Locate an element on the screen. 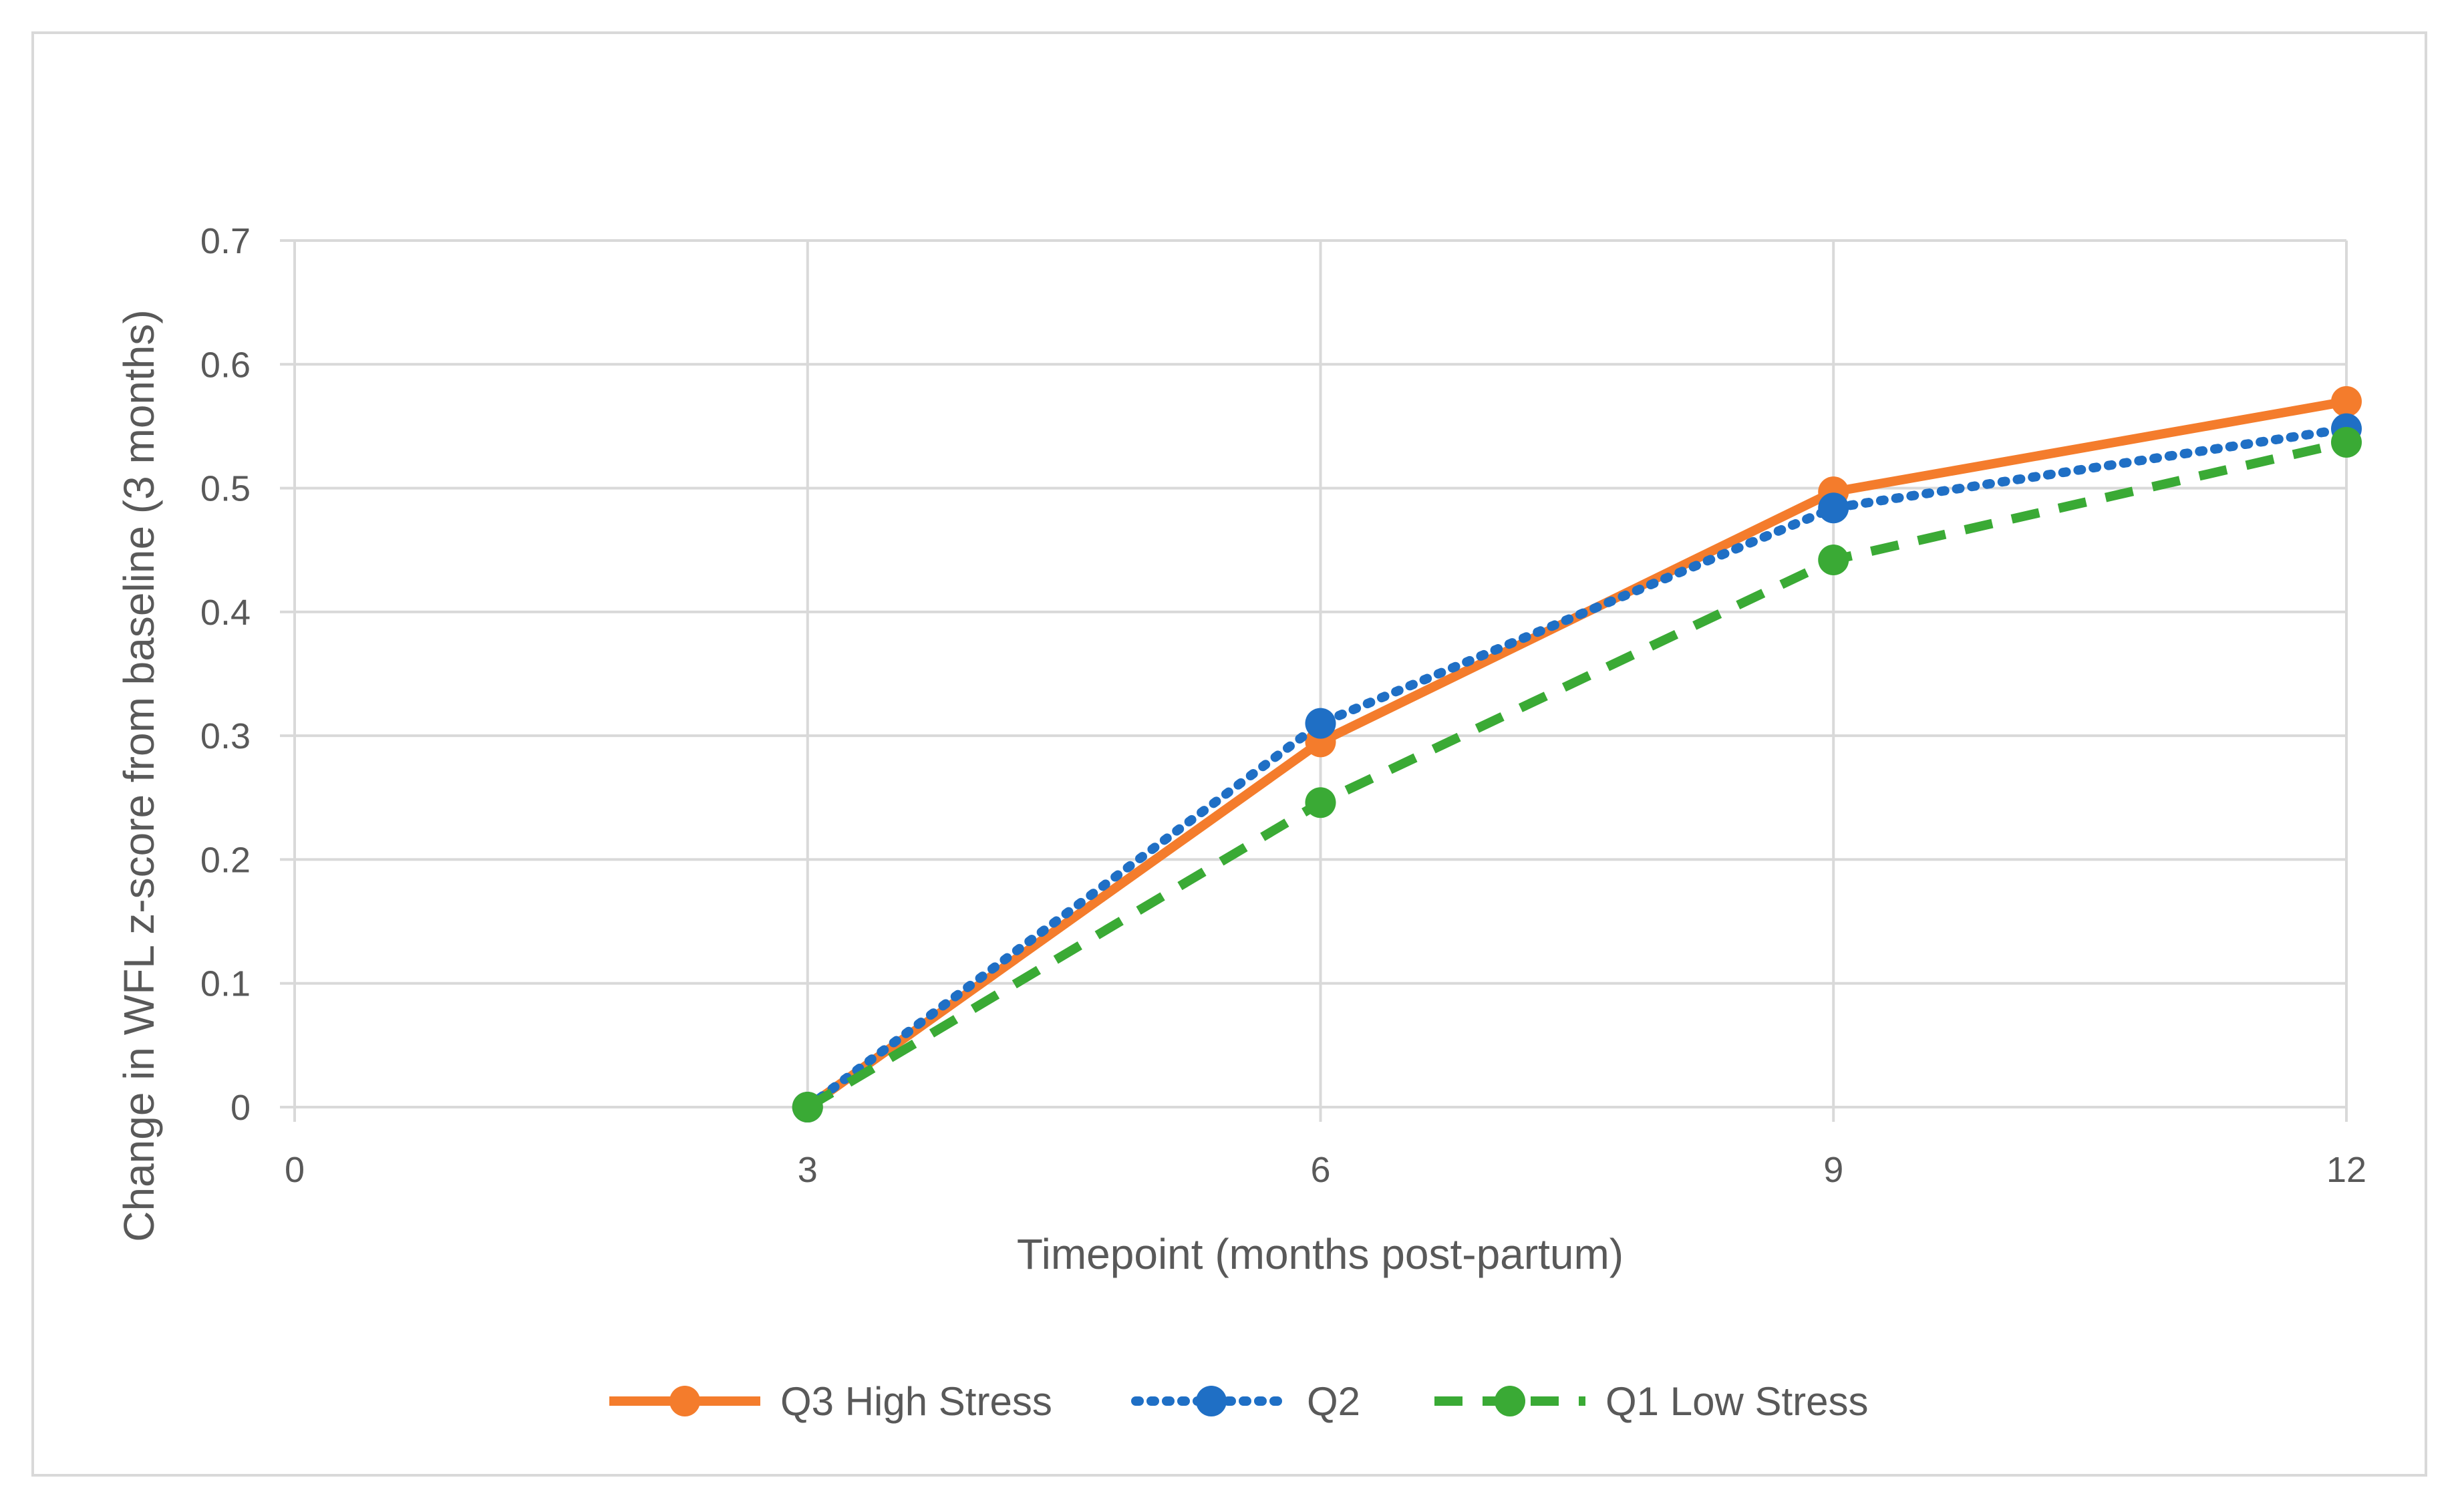 The width and height of the screenshot is (2464, 1508). y-tick-label: 0.2 is located at coordinates (225, 860).